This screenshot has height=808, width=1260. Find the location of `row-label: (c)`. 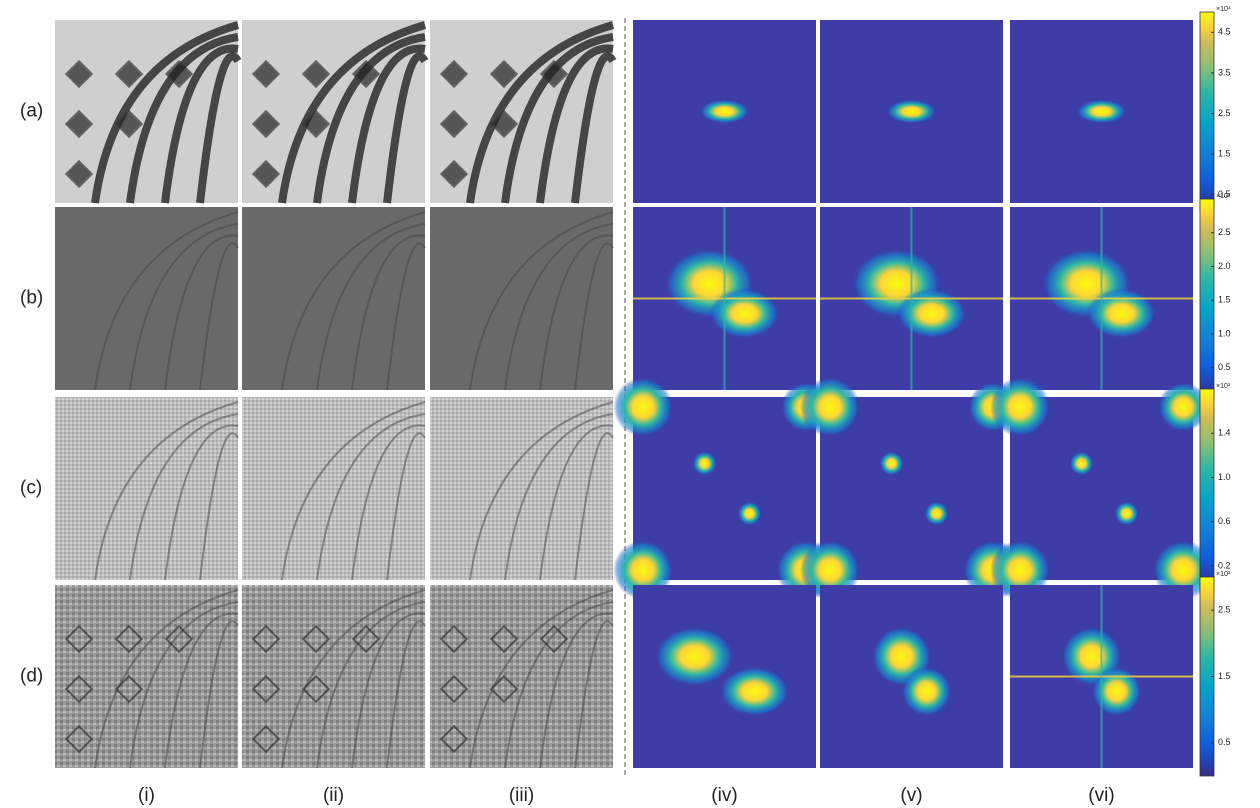

row-label: (c) is located at coordinates (31, 488).